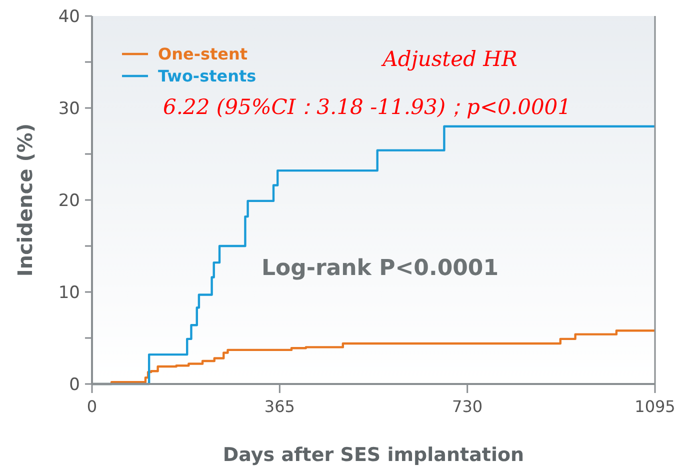 Image resolution: width=676 pixels, height=473 pixels. What do you see at coordinates (69, 292) in the screenshot?
I see `y-tick-label: 10` at bounding box center [69, 292].